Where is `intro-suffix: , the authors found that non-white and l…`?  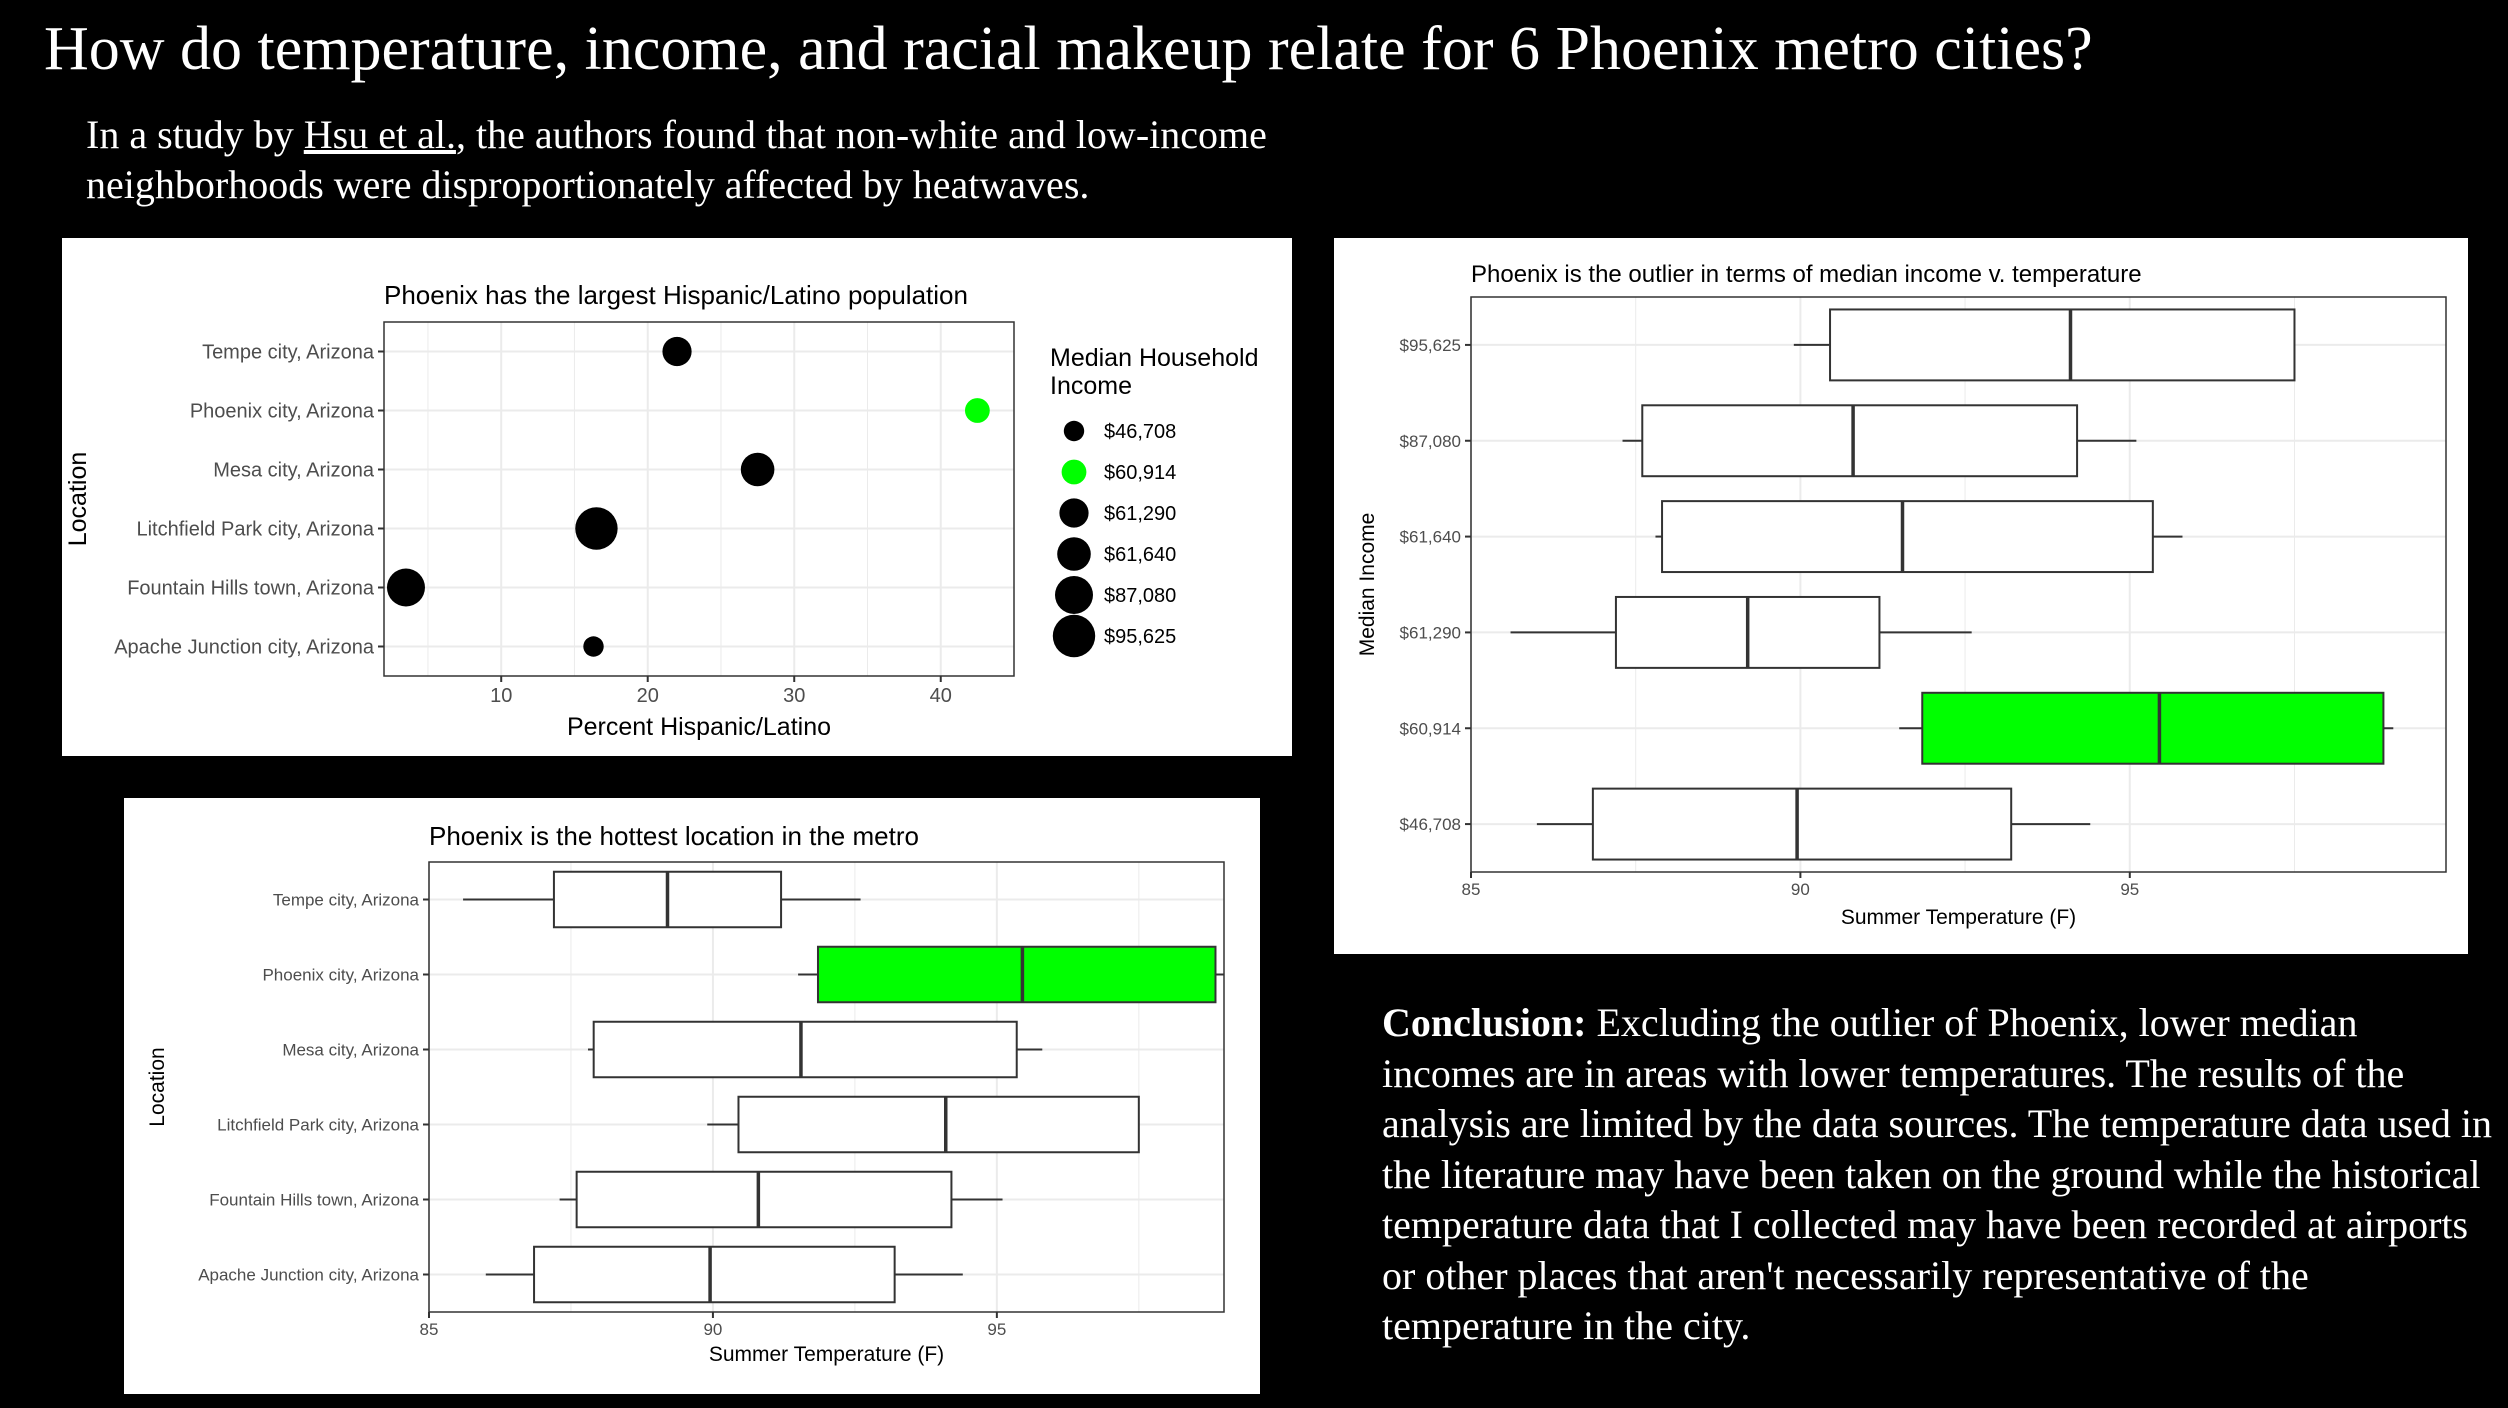 intro-suffix: , the authors found that non-white and l… is located at coordinates (676, 159).